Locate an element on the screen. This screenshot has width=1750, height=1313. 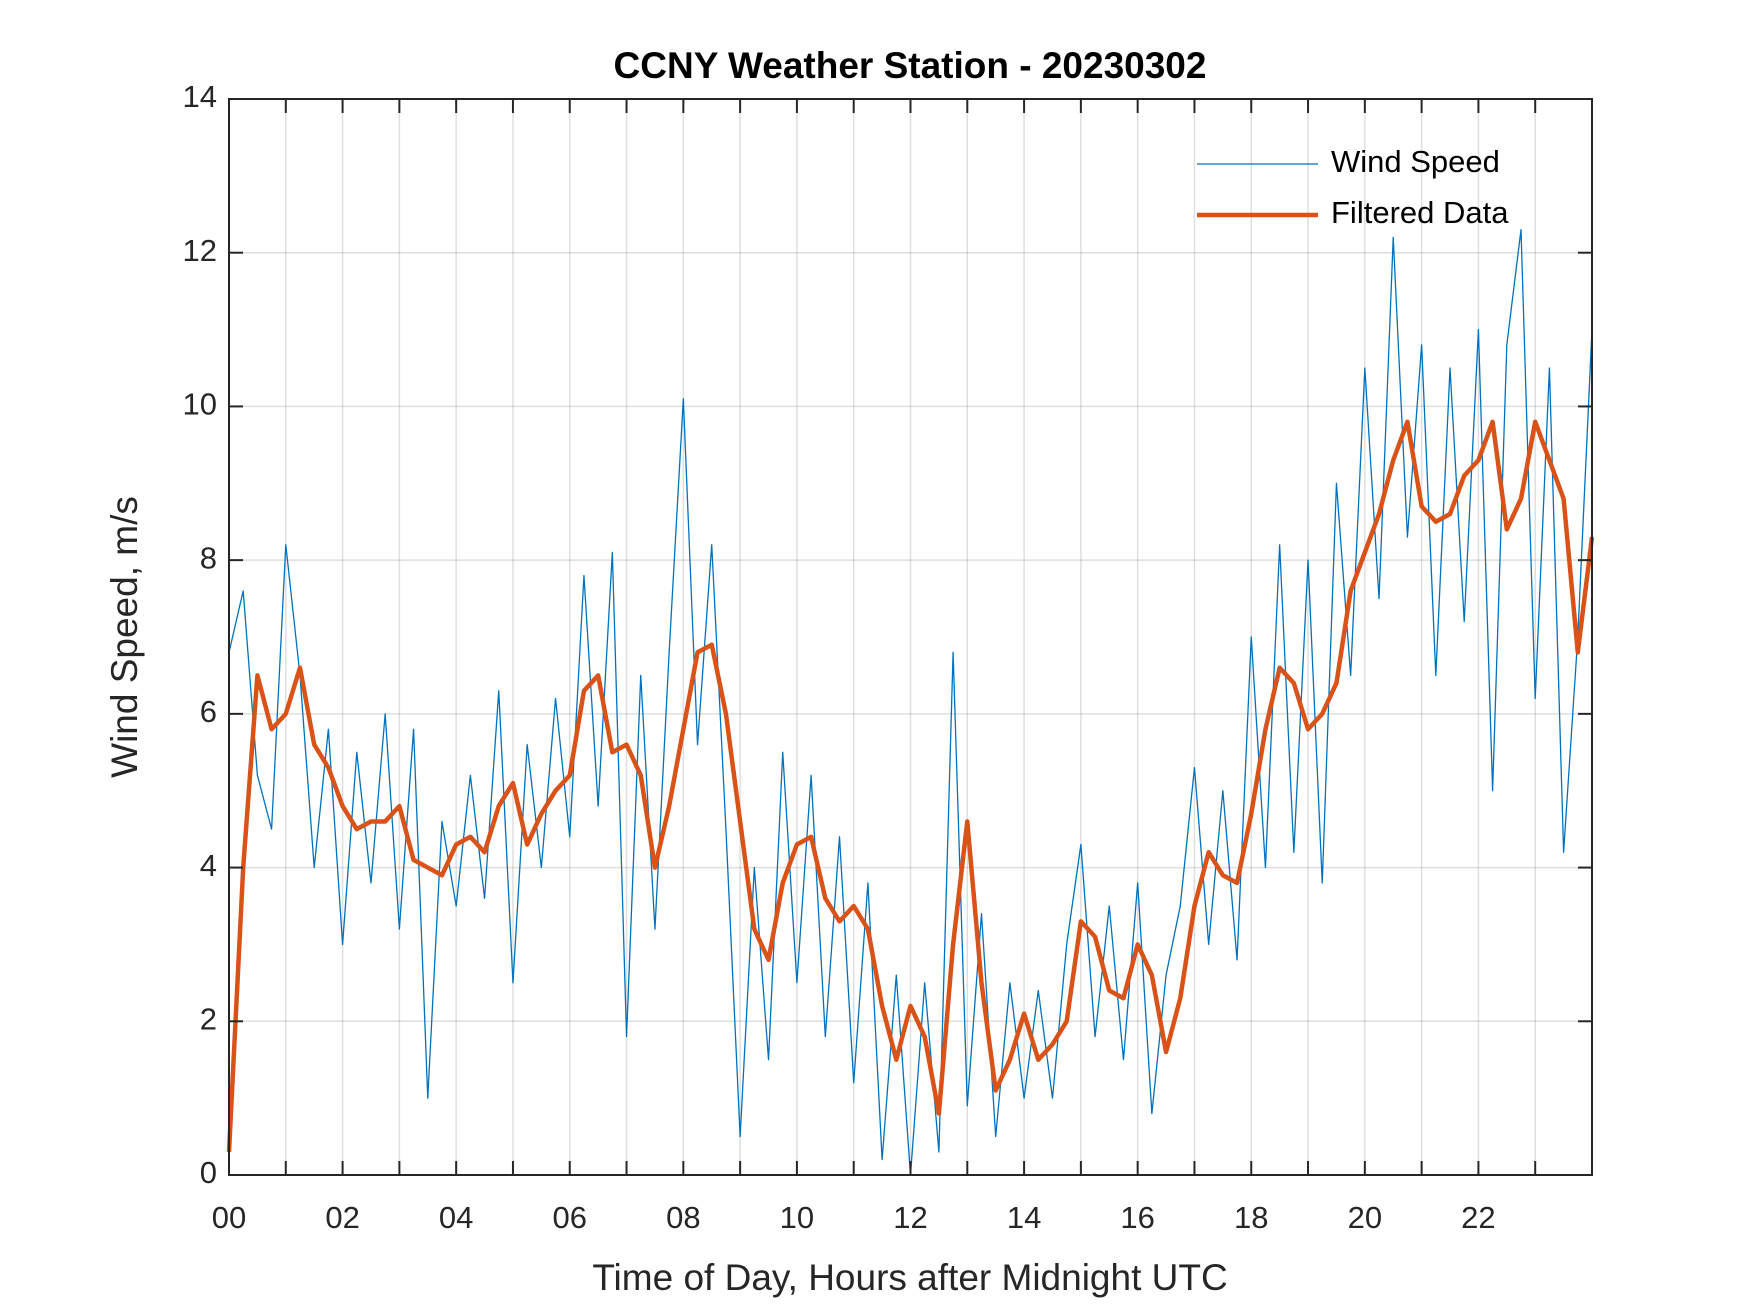
x-tick-label: 14 is located at coordinates (1024, 1217).